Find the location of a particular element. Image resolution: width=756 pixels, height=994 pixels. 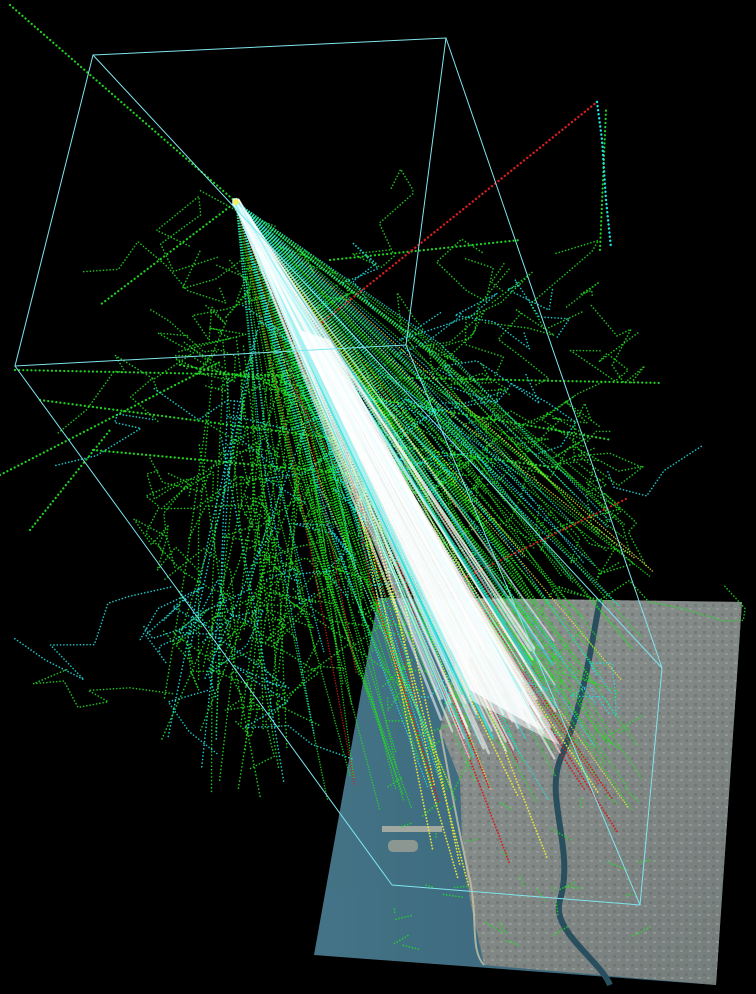

basemap-pier is located at coordinates (412, 829).